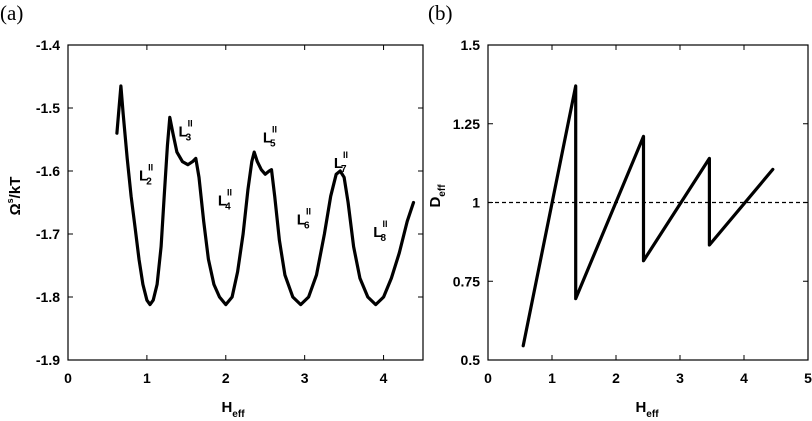 The height and width of the screenshot is (421, 812). What do you see at coordinates (48, 234) in the screenshot?
I see `y-tick-label: -1.7` at bounding box center [48, 234].